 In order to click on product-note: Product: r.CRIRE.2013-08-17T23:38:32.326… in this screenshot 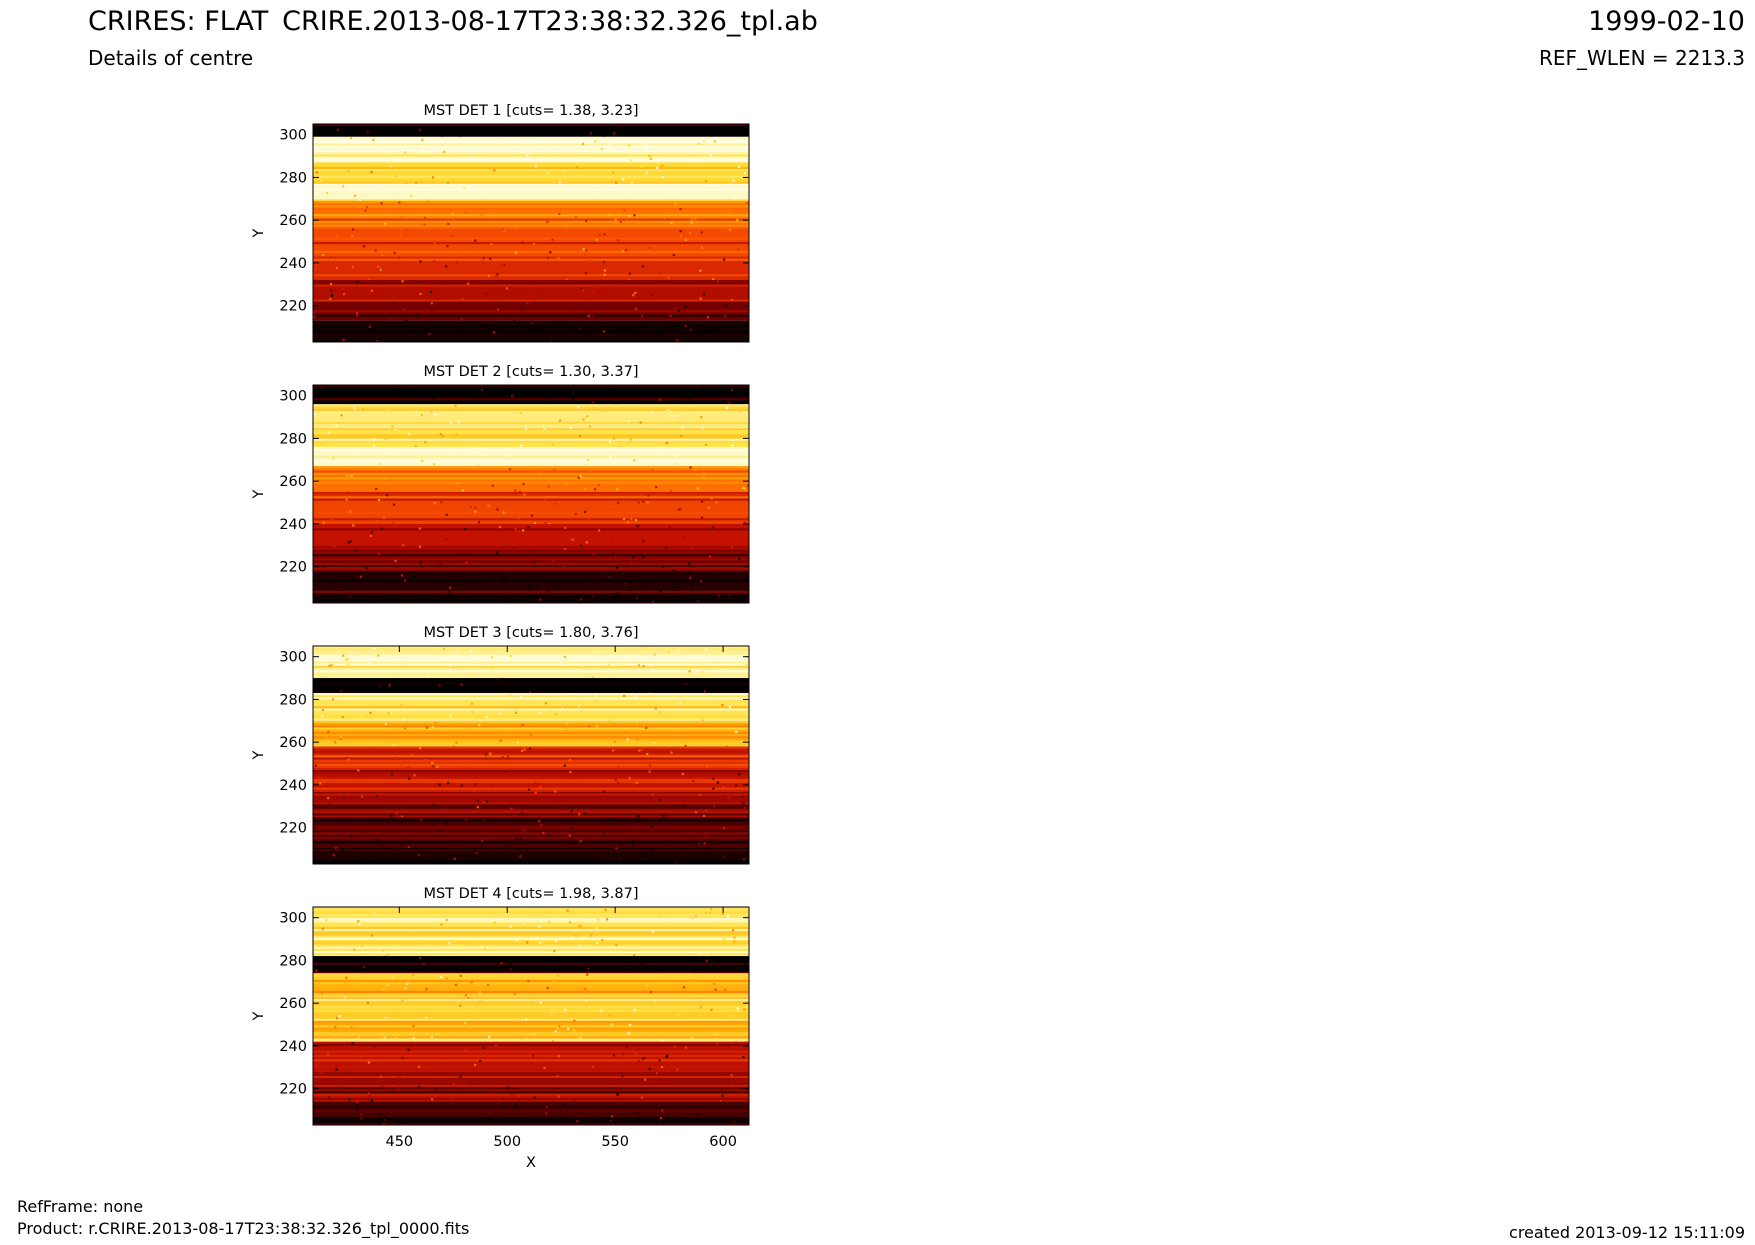, I will do `click(243, 1228)`.